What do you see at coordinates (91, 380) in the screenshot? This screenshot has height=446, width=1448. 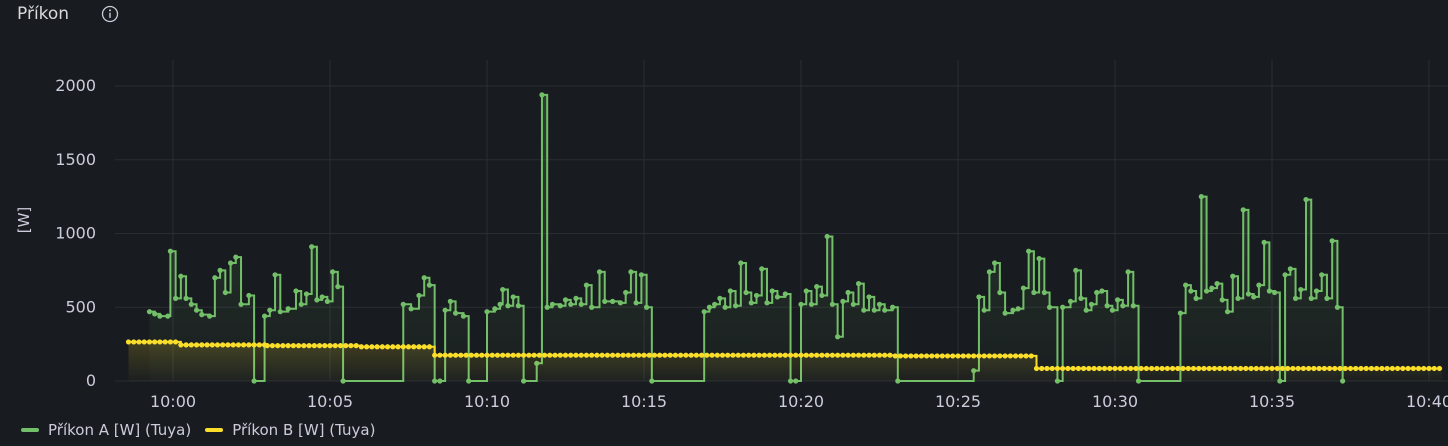 I see `y-tick-label: 0` at bounding box center [91, 380].